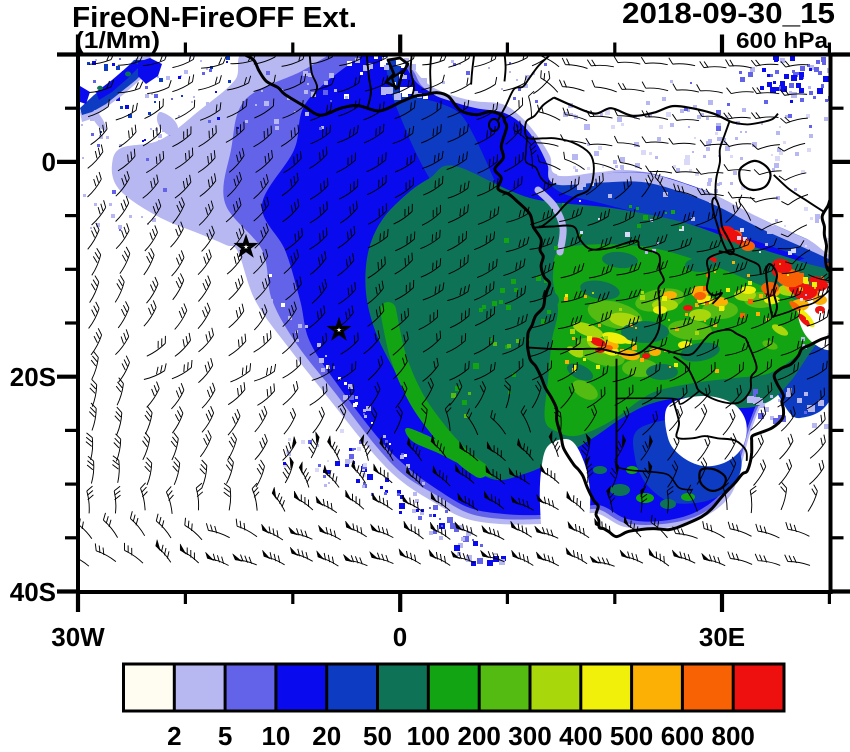  I want to click on svg-text: (1/Mm), so click(117, 40).